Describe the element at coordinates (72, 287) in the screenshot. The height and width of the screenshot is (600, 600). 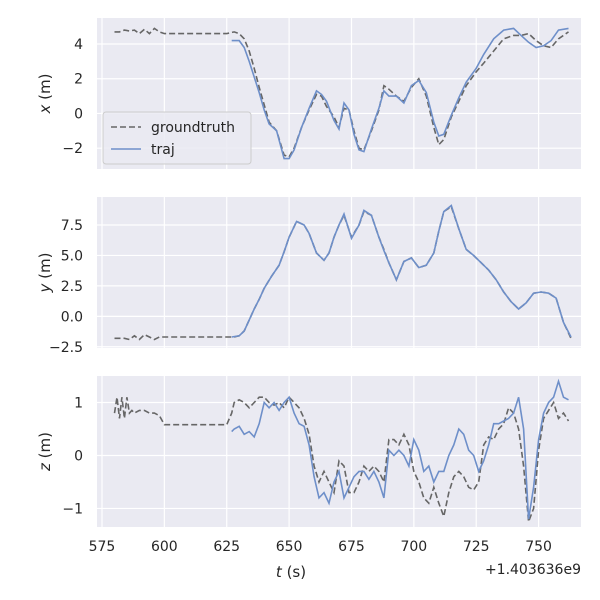
I see `y-tick-label: 2.5` at that location.